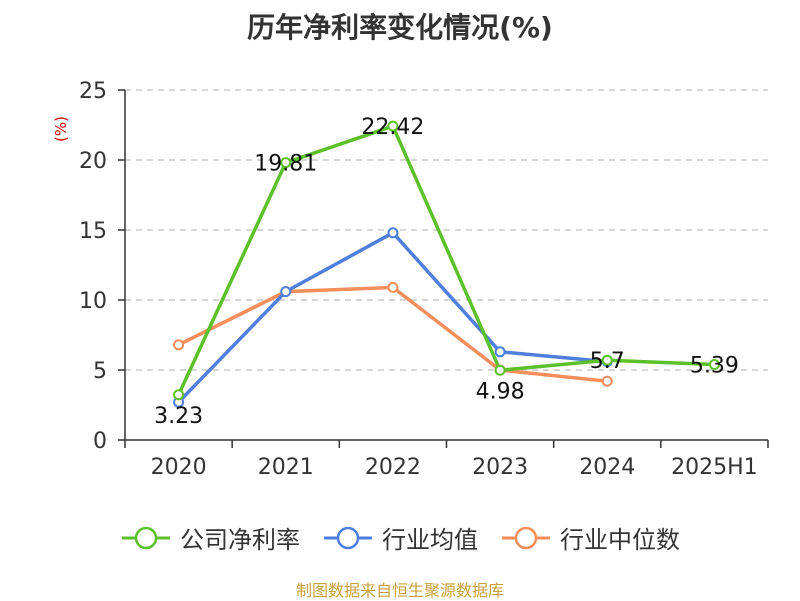  Describe the element at coordinates (100, 371) in the screenshot. I see `y-tick-label-5: 5` at that location.